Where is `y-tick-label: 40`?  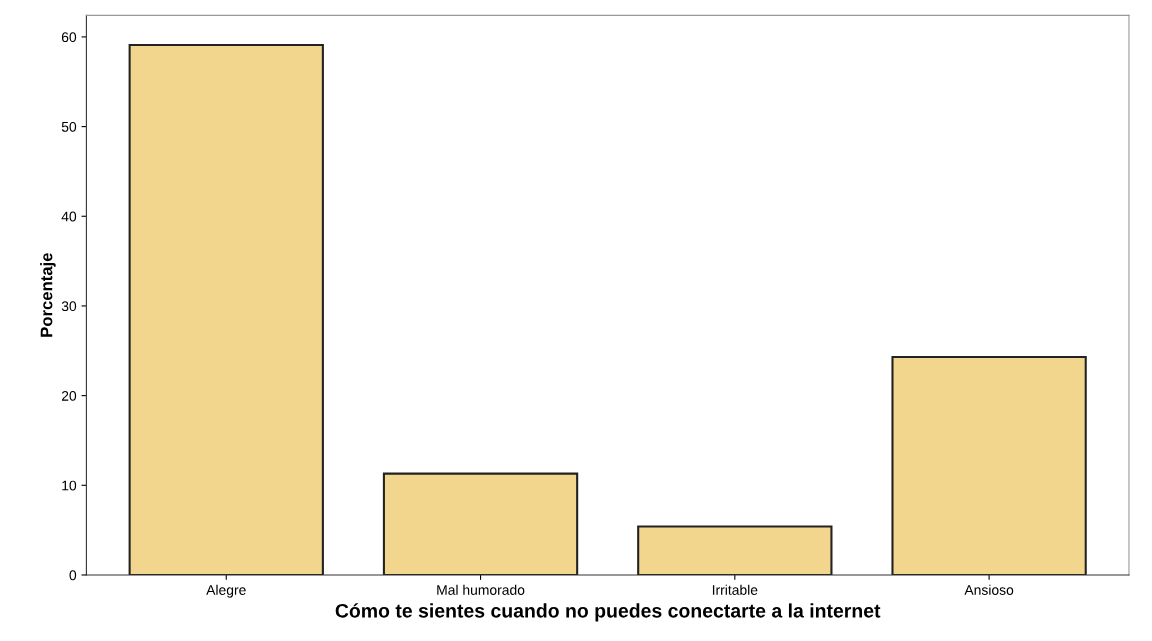 y-tick-label: 40 is located at coordinates (69, 216).